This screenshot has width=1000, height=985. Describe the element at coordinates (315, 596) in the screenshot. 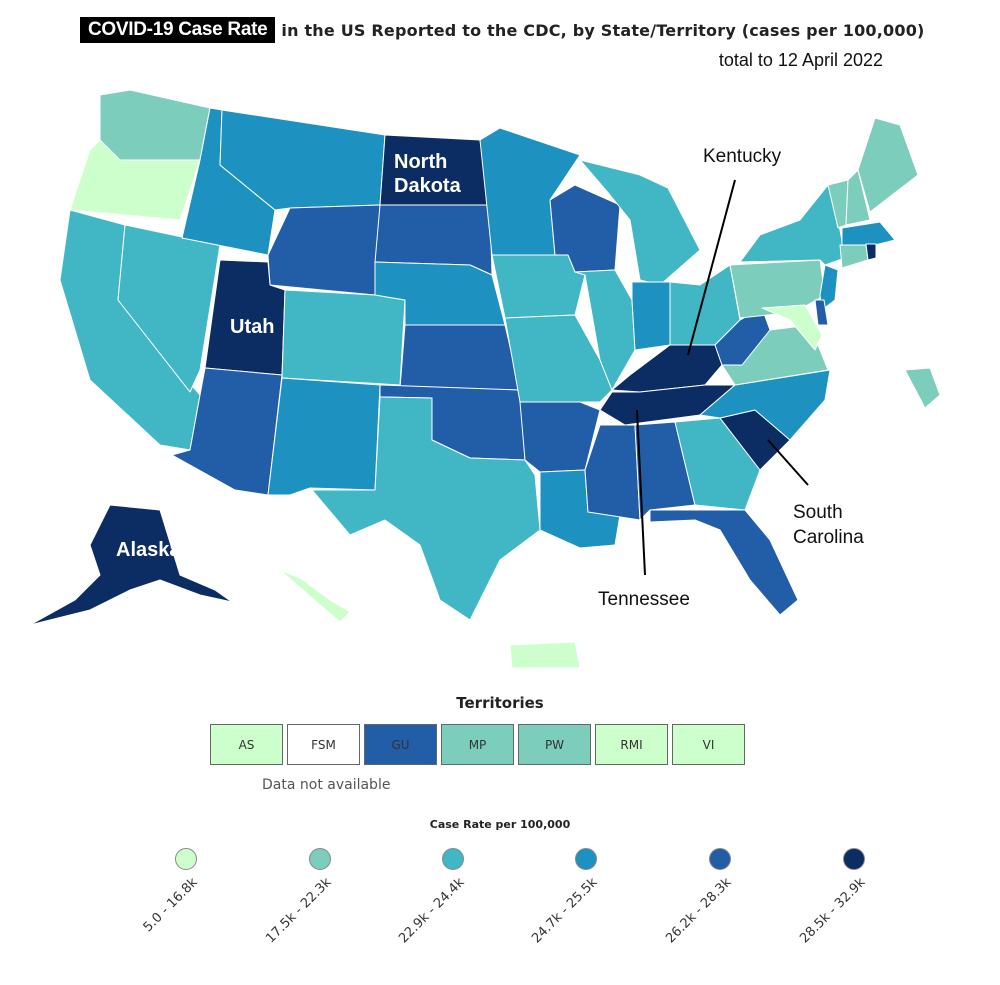

I see `state-hawaii` at that location.